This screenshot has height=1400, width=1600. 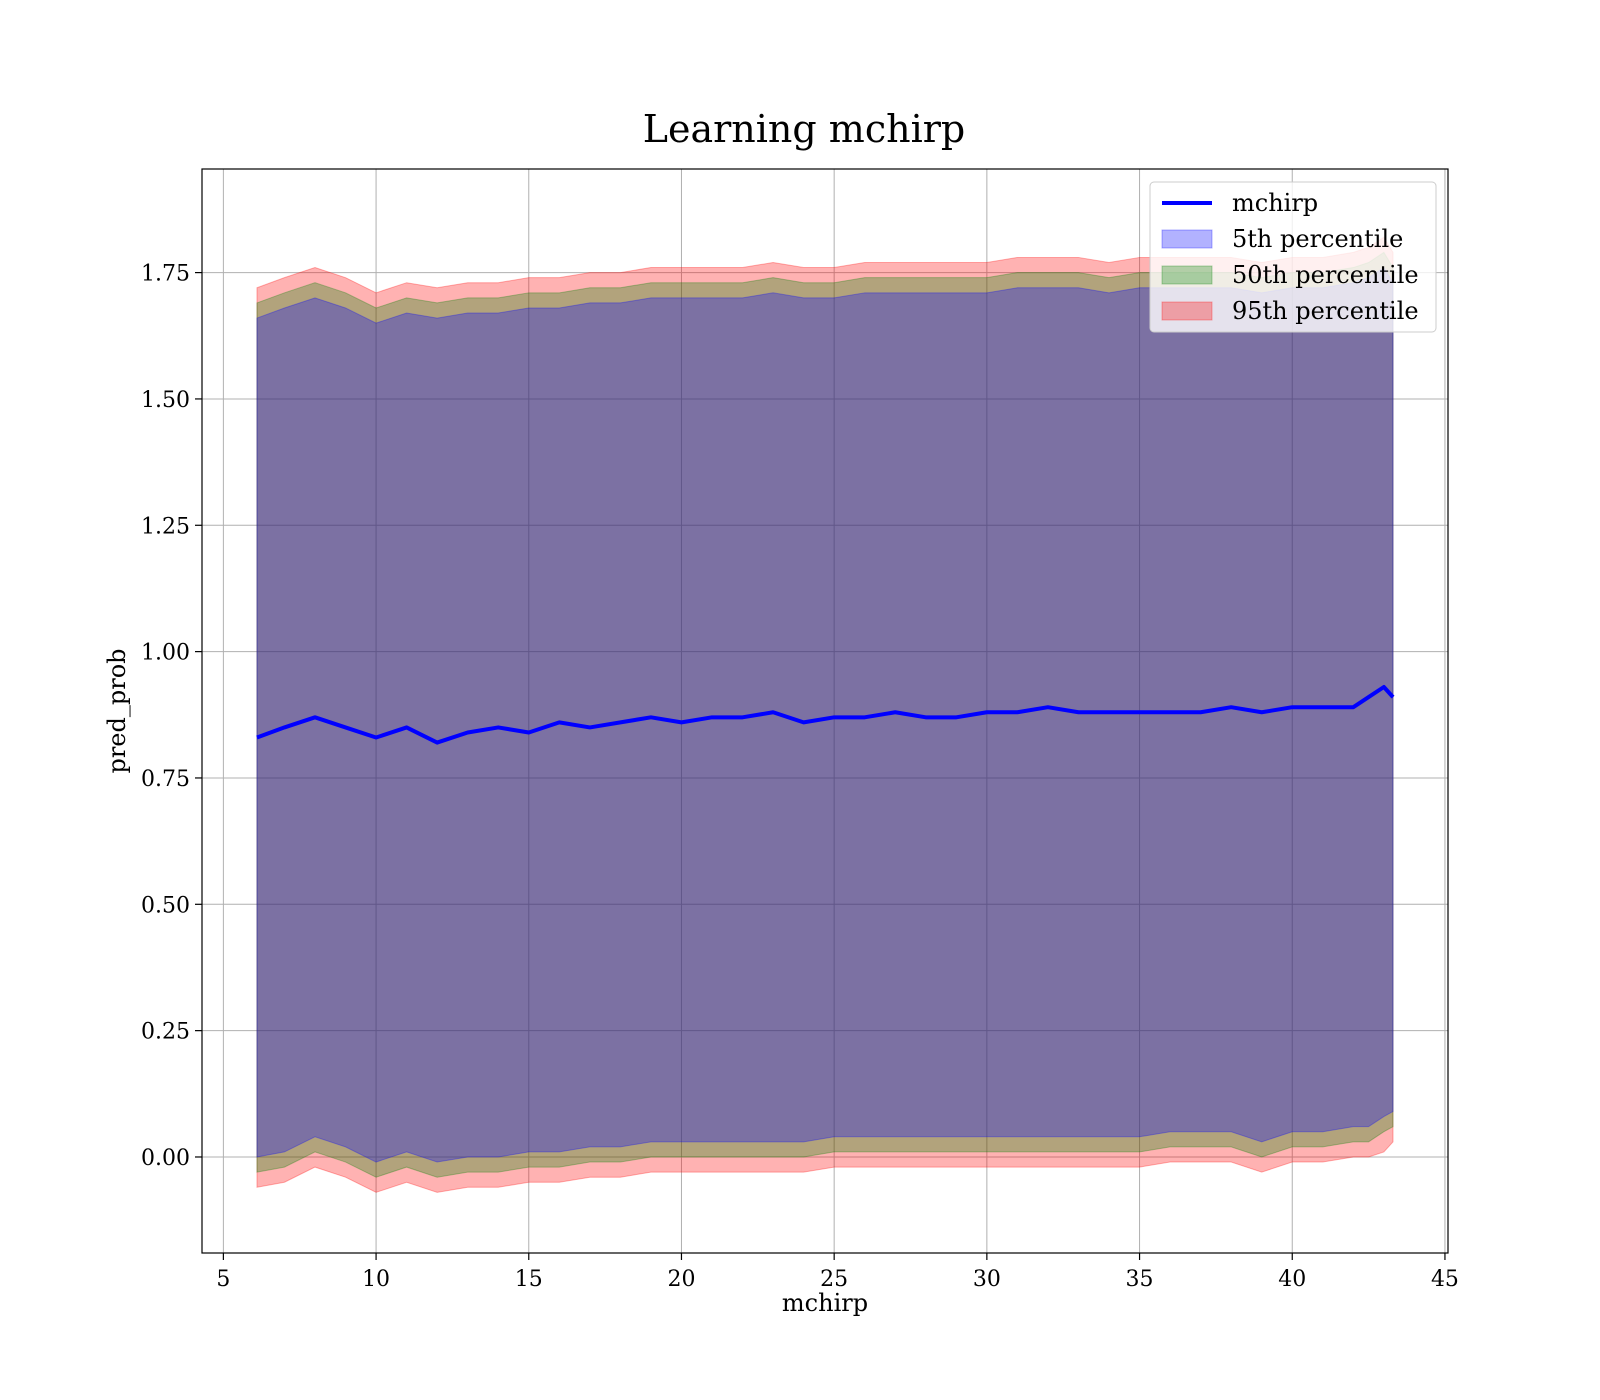 I want to click on series-lines, so click(x=825, y=714).